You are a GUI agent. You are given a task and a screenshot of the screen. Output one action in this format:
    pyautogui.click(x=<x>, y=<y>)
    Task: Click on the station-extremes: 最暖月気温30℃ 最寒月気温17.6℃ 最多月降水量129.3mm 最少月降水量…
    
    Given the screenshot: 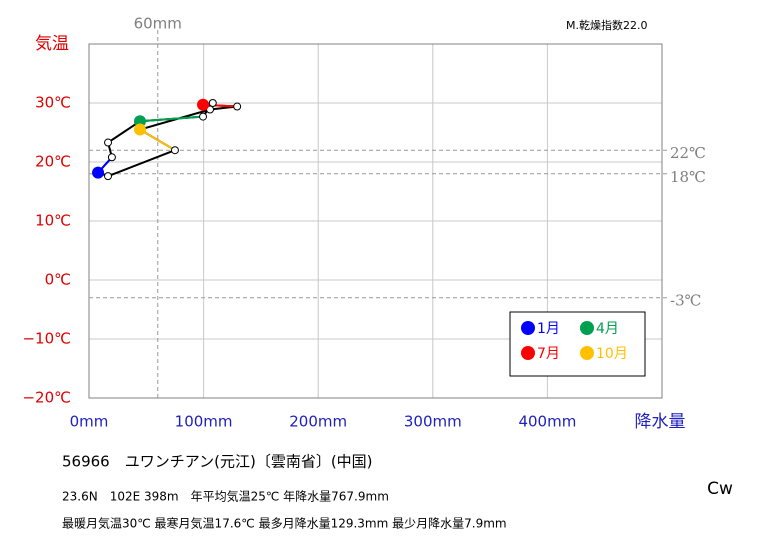 What is the action you would take?
    pyautogui.click(x=284, y=523)
    